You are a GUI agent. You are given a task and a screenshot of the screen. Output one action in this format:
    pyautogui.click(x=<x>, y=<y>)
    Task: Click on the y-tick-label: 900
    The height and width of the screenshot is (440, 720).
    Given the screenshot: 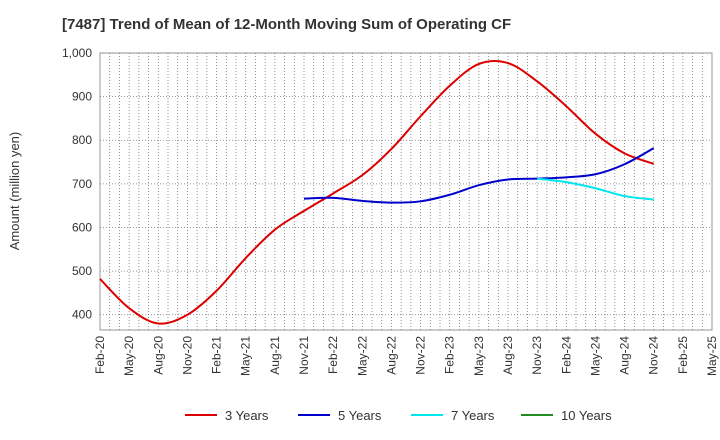 What is the action you would take?
    pyautogui.click(x=82, y=97)
    